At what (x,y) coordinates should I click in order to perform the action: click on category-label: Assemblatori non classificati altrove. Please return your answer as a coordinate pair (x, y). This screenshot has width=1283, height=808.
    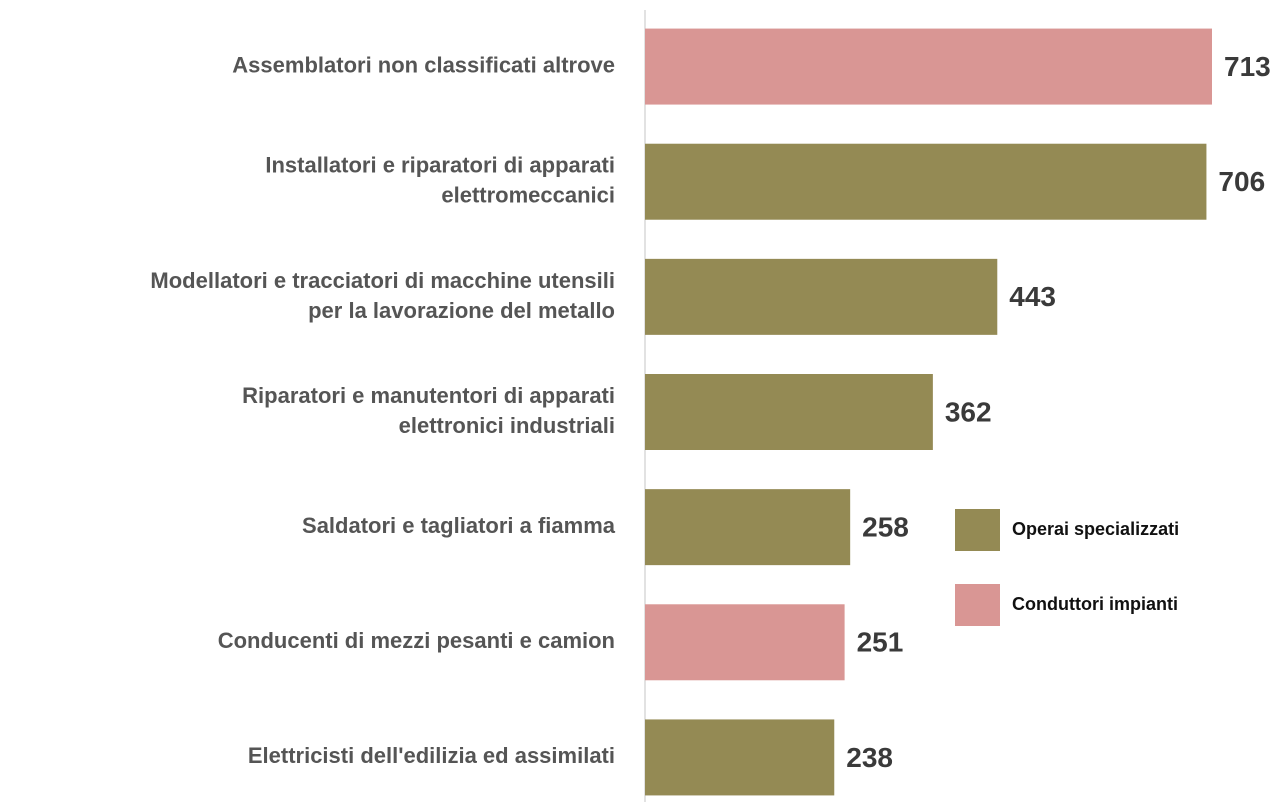
    Looking at the image, I should click on (423, 64).